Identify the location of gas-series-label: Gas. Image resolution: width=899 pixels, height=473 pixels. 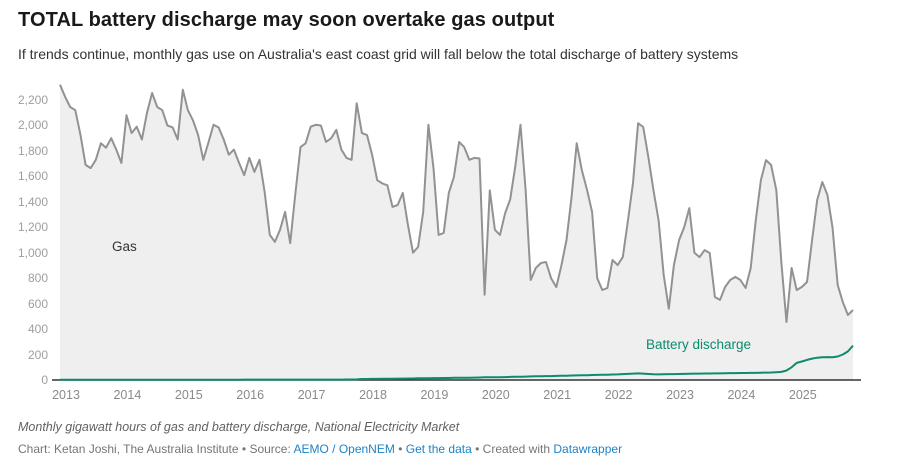
(124, 246).